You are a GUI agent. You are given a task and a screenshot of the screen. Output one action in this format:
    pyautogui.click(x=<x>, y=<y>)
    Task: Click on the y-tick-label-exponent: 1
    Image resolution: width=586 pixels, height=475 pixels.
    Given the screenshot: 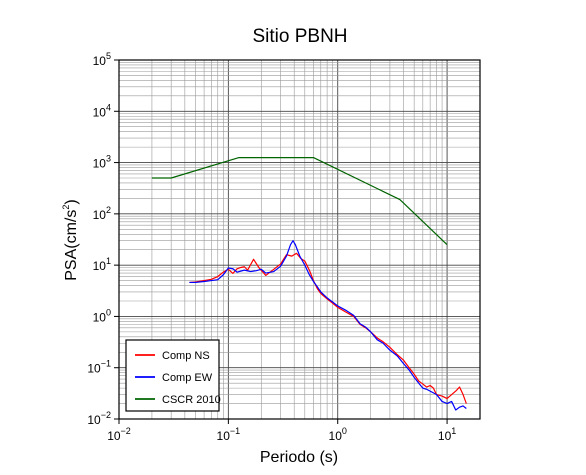 What is the action you would take?
    pyautogui.click(x=108, y=261)
    